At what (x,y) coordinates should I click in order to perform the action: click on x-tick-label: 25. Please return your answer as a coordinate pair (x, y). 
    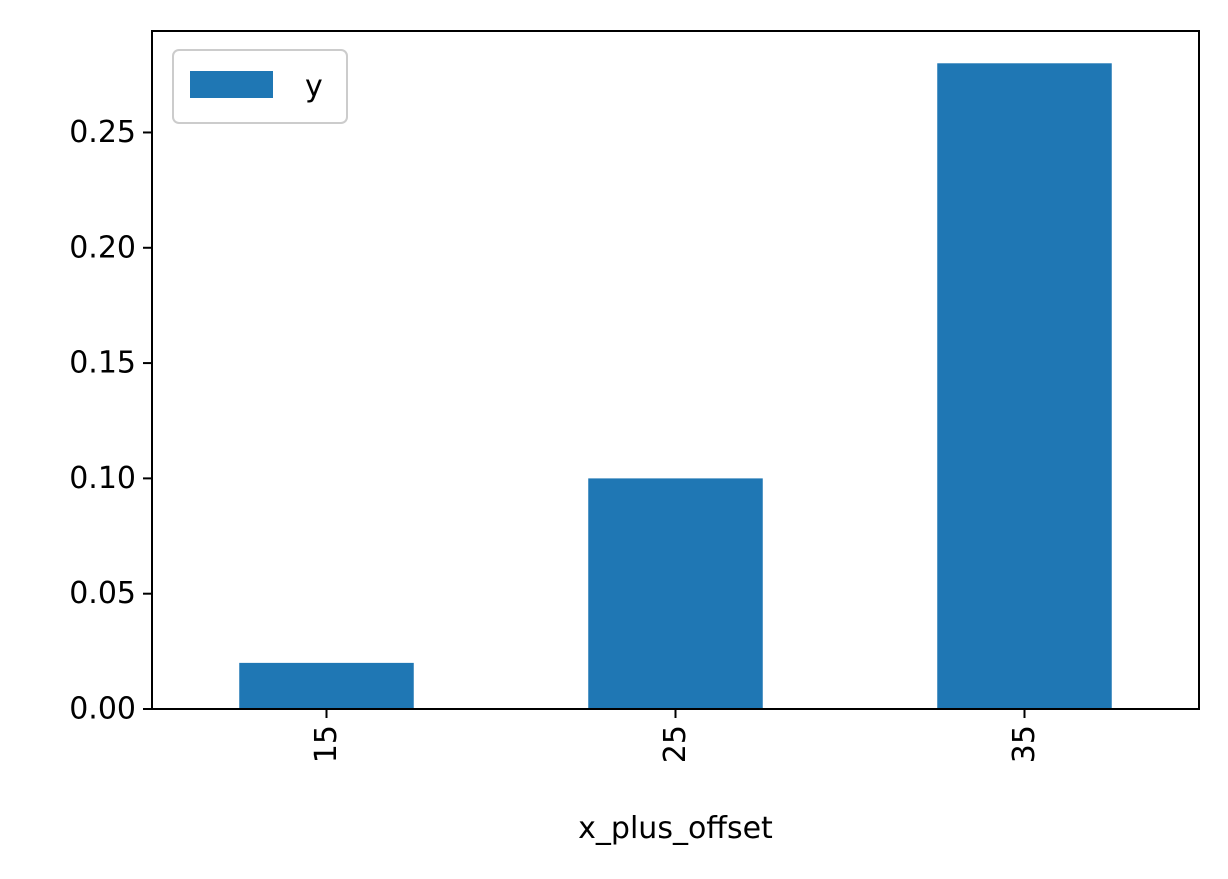
    Looking at the image, I should click on (675, 744).